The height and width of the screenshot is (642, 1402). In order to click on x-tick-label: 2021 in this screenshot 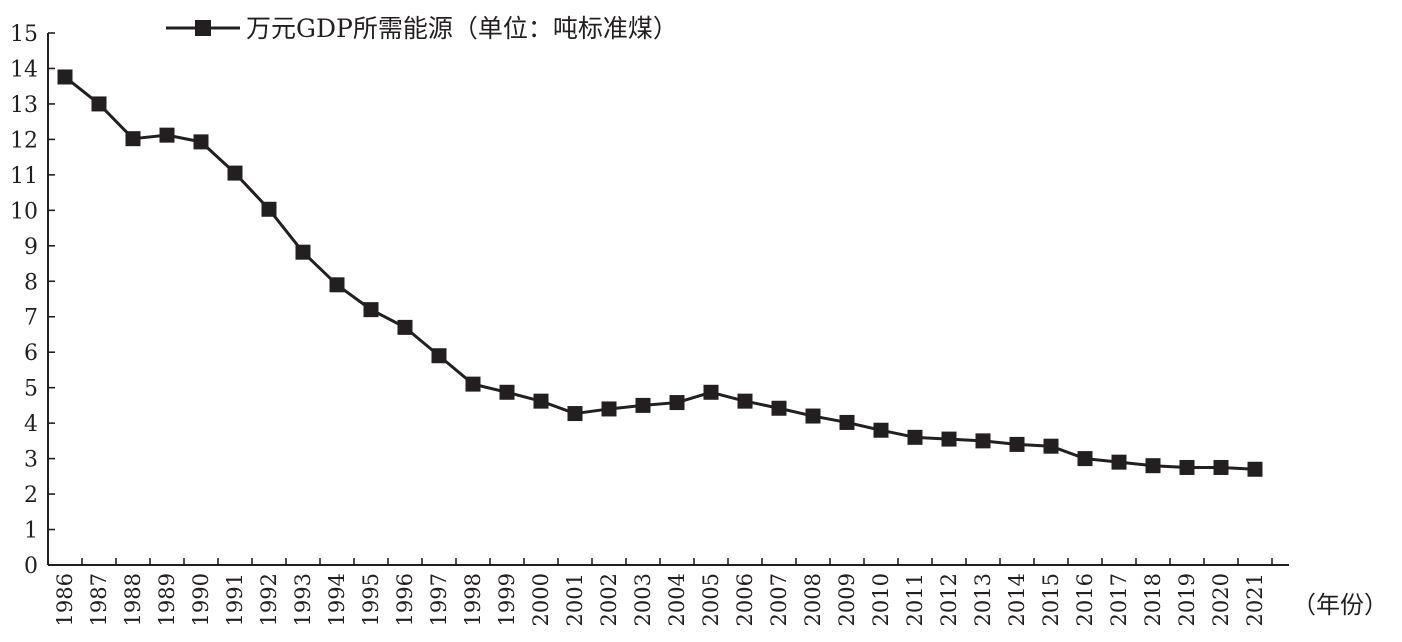, I will do `click(1255, 599)`.